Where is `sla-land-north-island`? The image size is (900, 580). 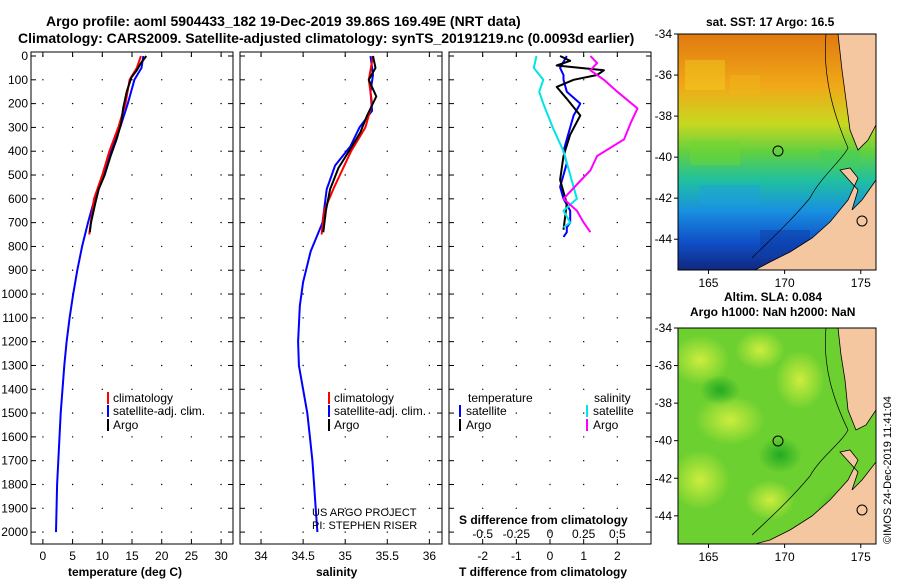
sla-land-north-island is located at coordinates (856, 379).